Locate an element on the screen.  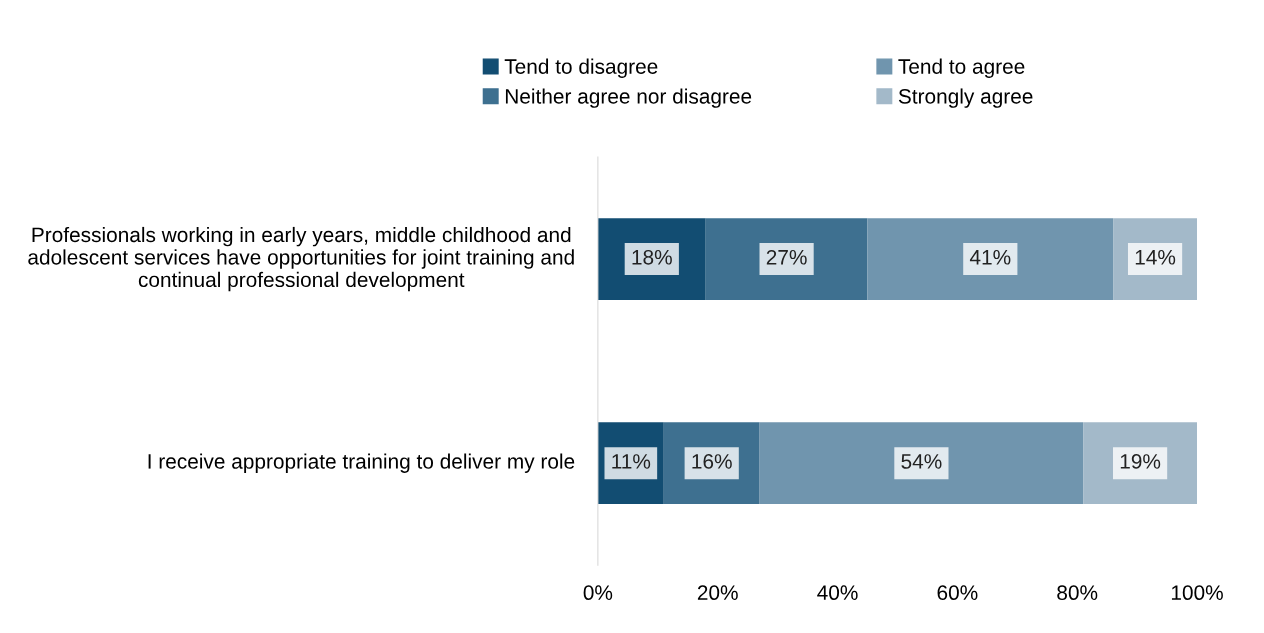
data-label: 14% is located at coordinates (1155, 257).